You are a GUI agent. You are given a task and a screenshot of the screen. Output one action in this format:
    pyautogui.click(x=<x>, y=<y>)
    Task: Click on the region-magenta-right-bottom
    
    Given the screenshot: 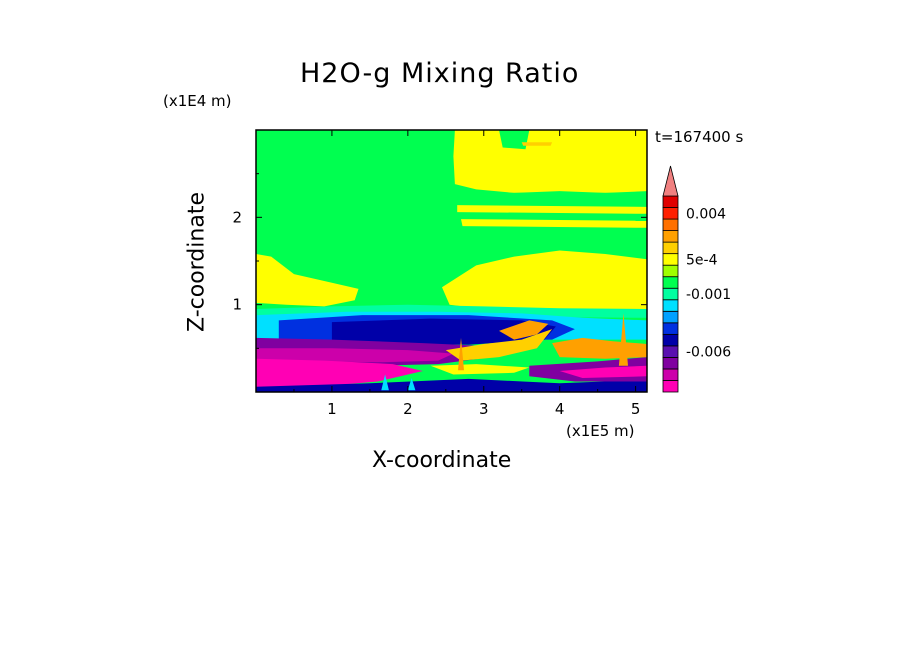 What is the action you would take?
    pyautogui.click(x=603, y=371)
    